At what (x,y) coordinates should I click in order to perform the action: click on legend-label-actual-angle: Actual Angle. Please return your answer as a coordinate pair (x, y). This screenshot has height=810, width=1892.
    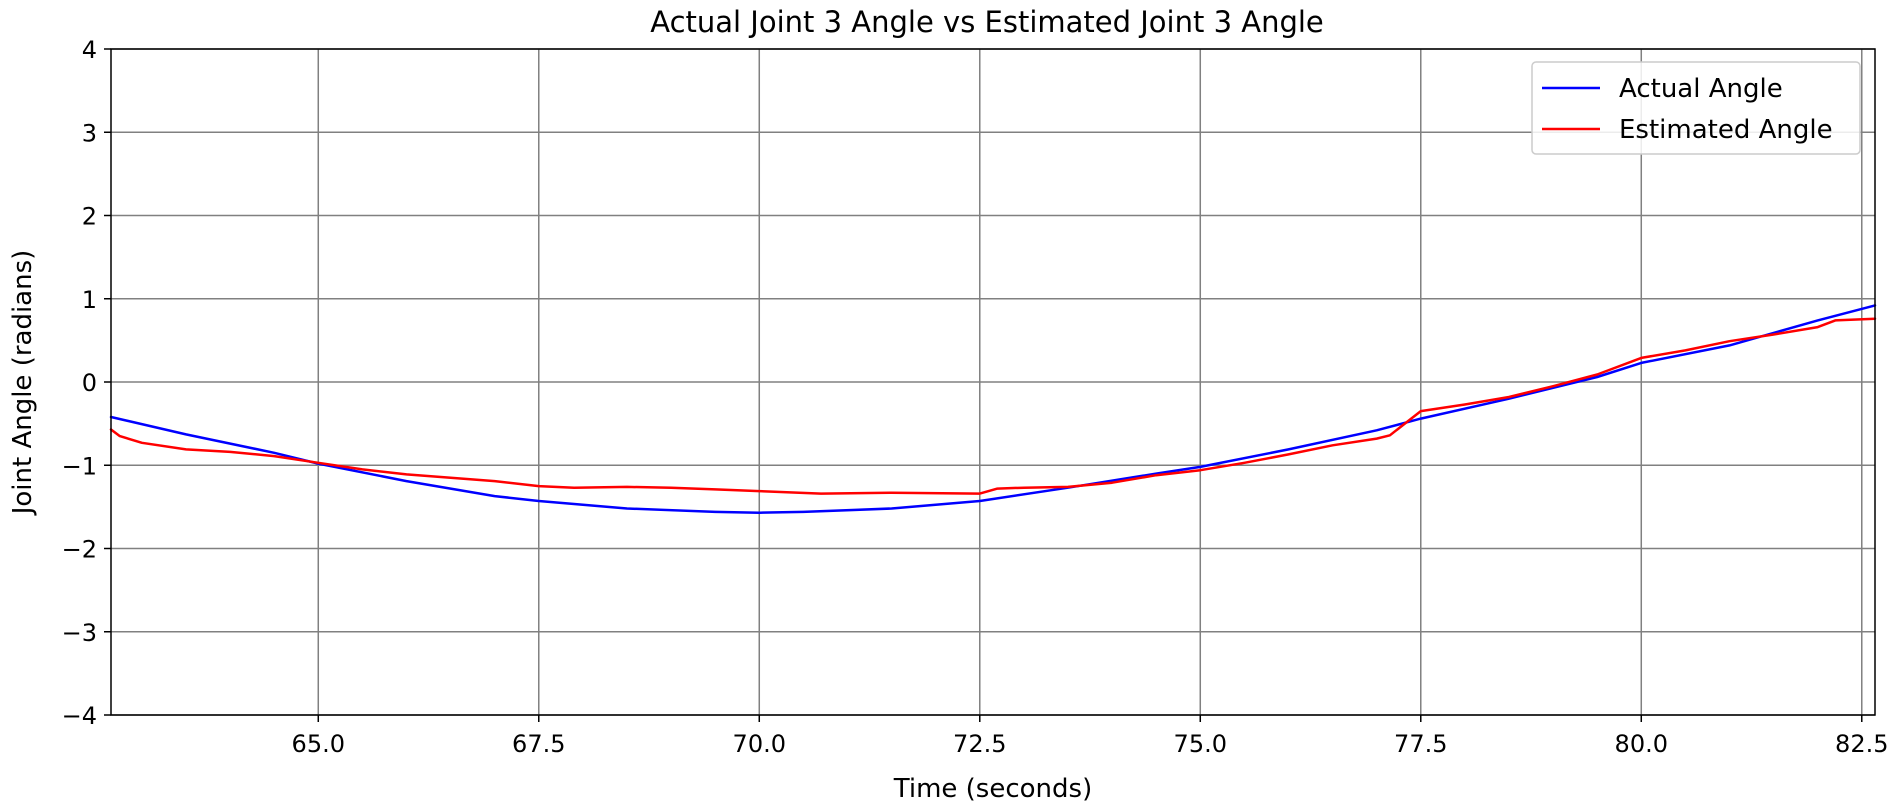
    Looking at the image, I should click on (1701, 89).